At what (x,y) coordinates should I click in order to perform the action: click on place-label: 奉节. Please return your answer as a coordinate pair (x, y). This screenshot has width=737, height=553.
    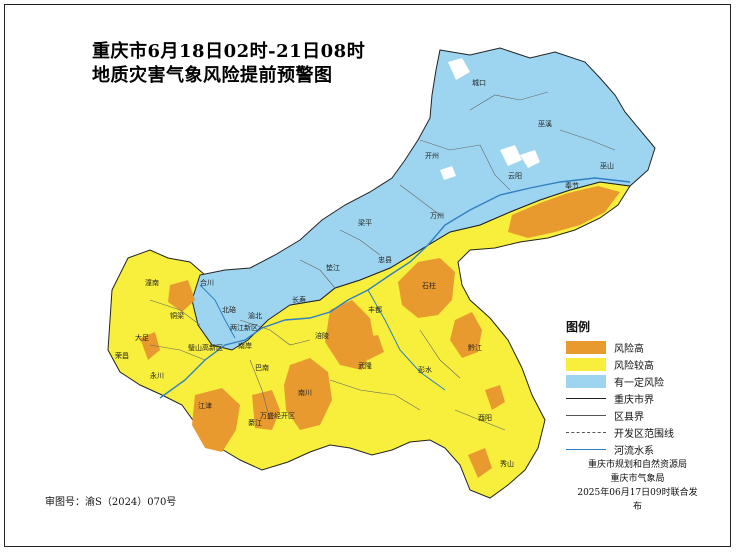
    Looking at the image, I should click on (572, 185).